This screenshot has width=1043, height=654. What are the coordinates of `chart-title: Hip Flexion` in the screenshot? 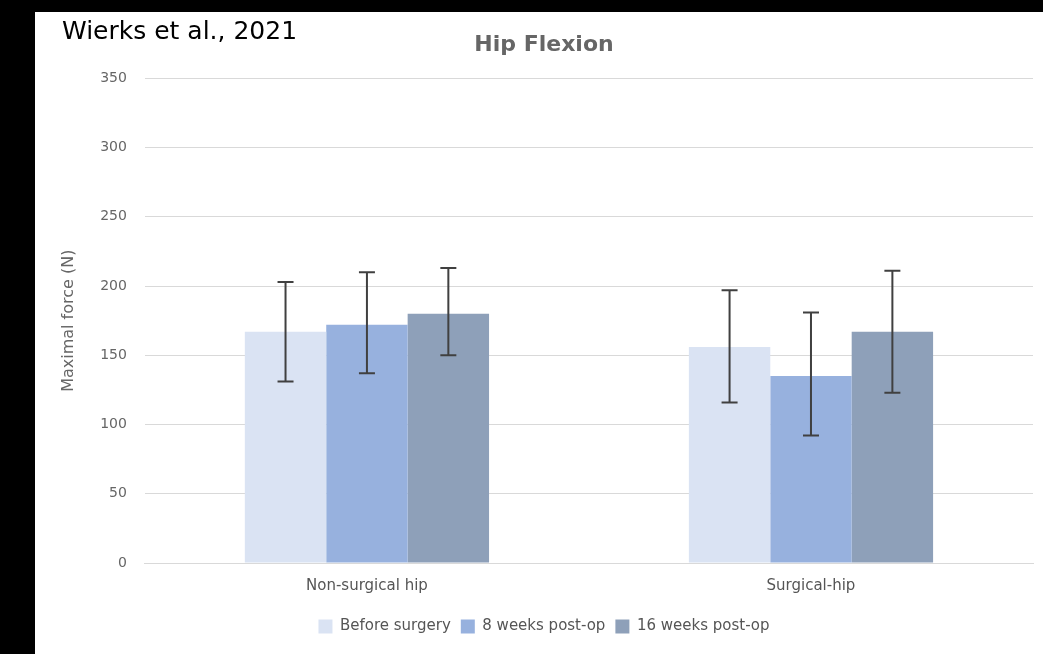 It's located at (544, 43).